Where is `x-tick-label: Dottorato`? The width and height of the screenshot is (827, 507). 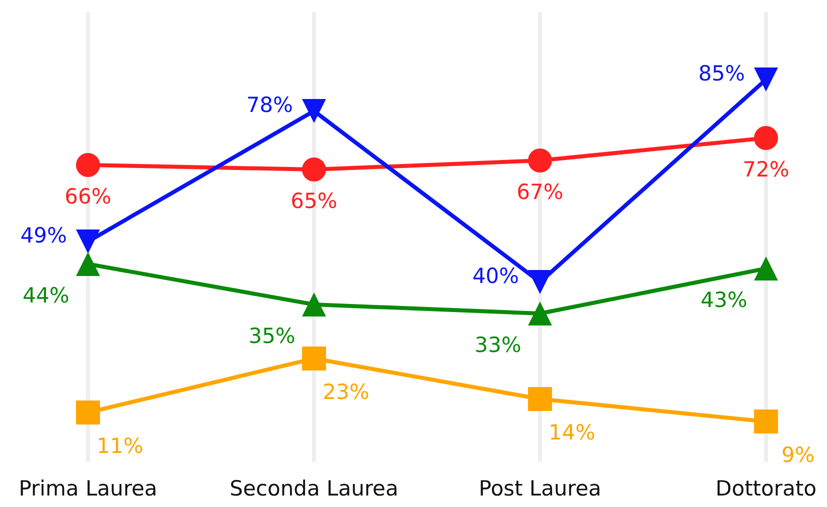
x-tick-label: Dottorato is located at coordinates (766, 488).